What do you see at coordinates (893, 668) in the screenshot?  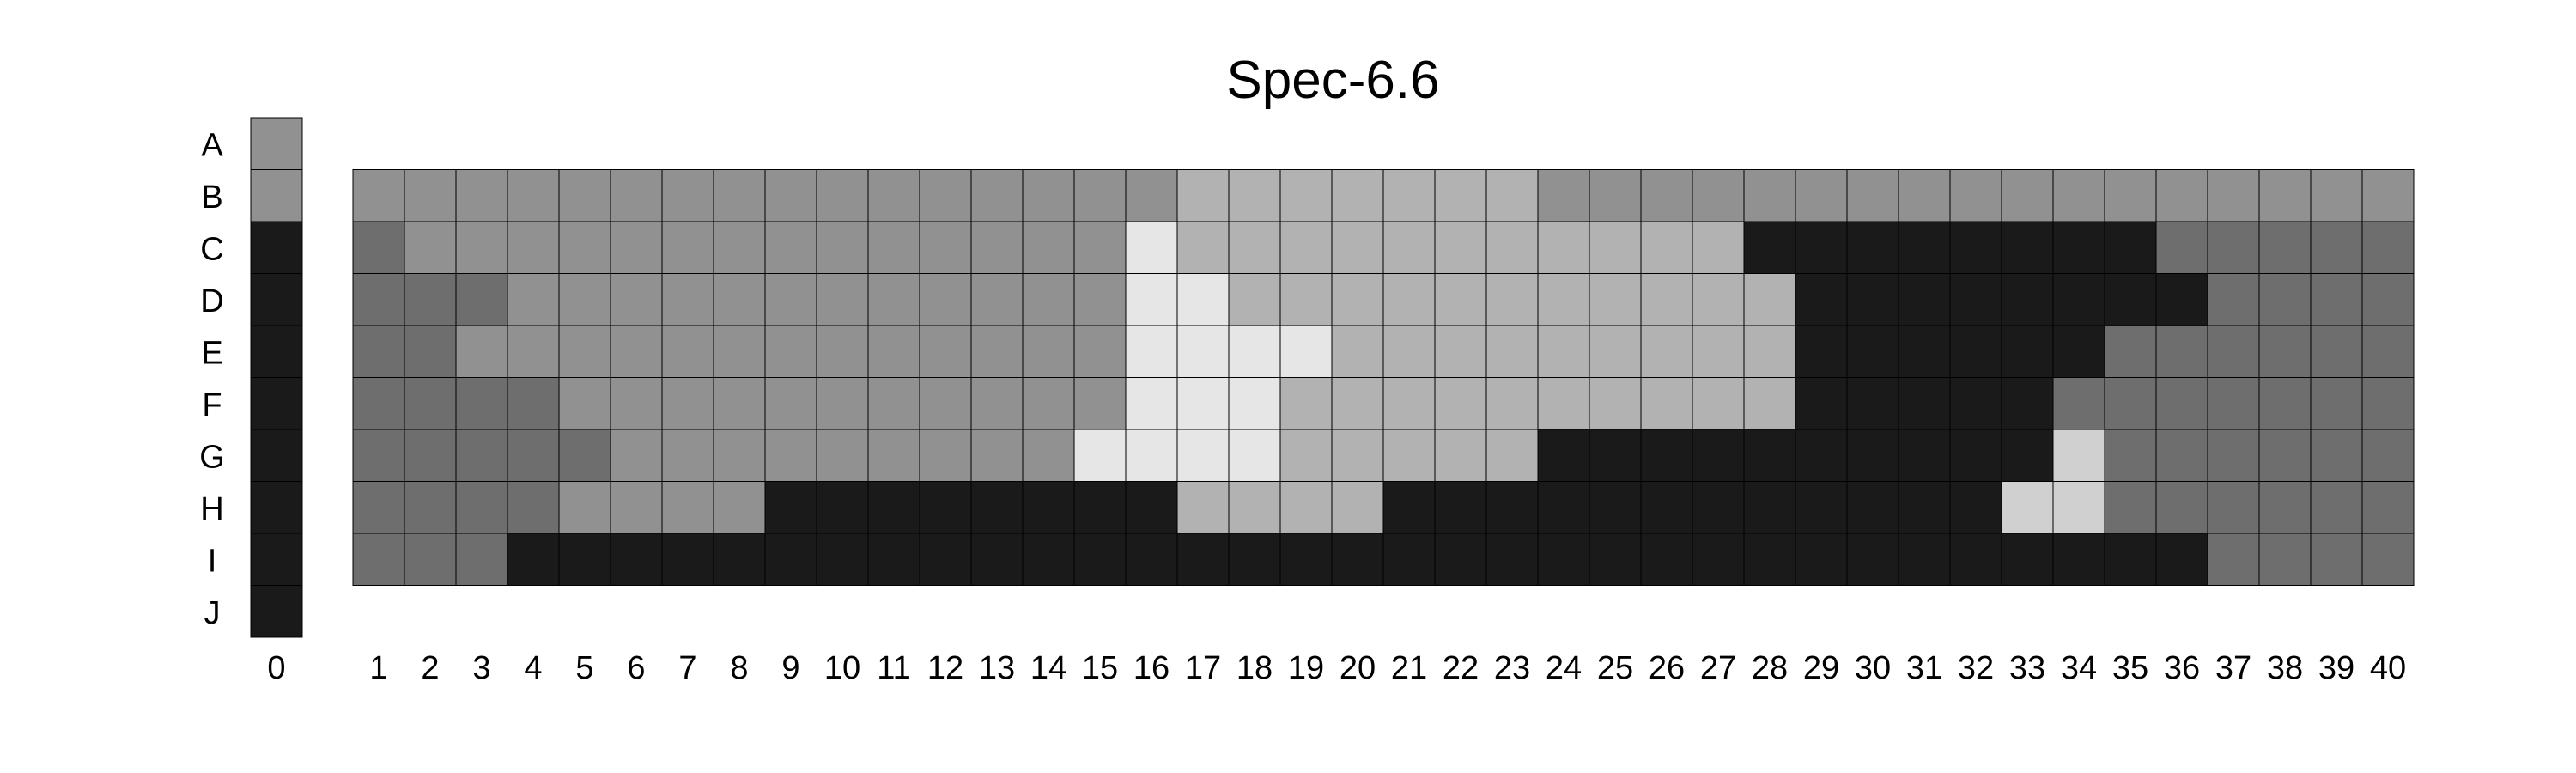 I see `x-tick-label: 11` at bounding box center [893, 668].